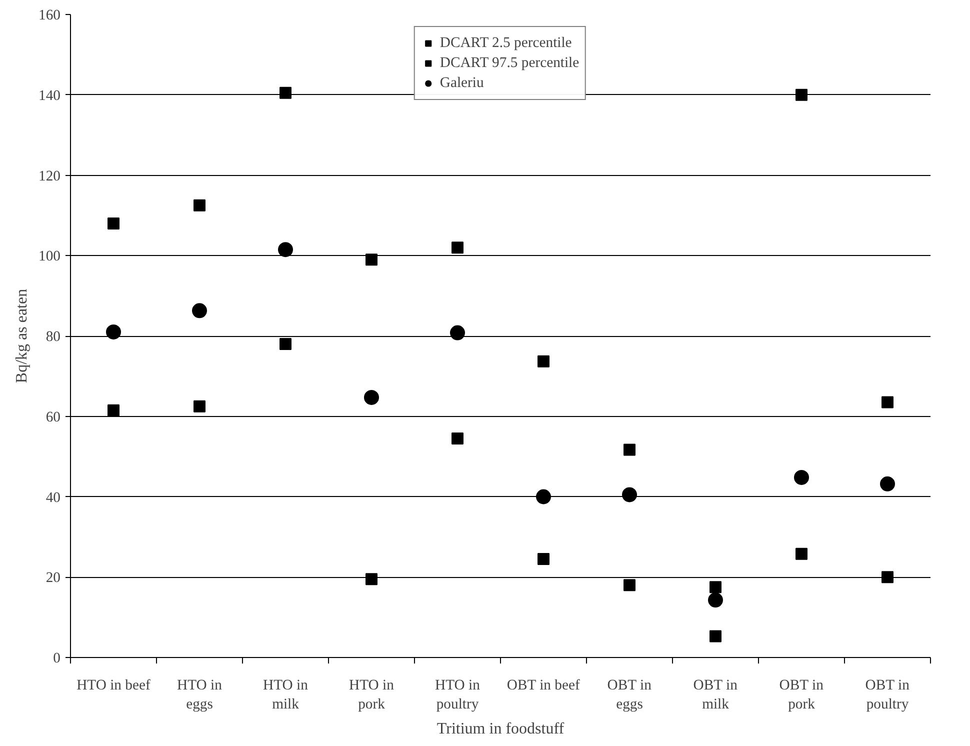 This screenshot has height=746, width=970. Describe the element at coordinates (715, 695) in the screenshot. I see `x-tick-label: OBT in milk` at that location.